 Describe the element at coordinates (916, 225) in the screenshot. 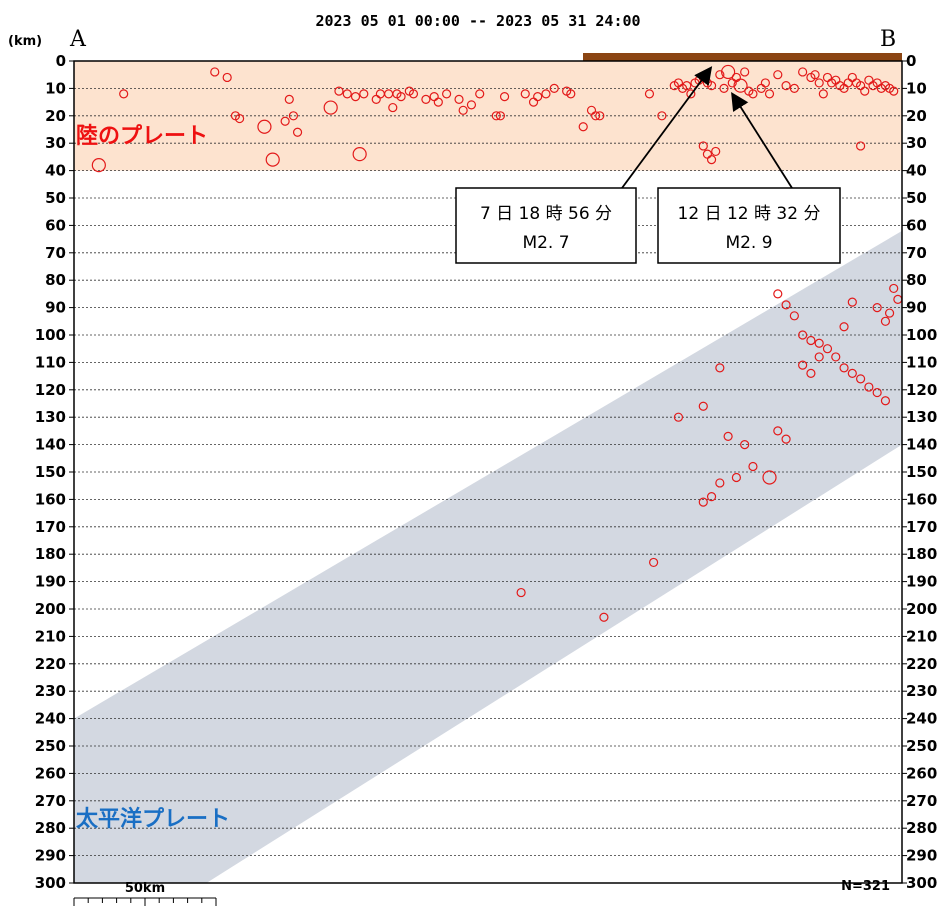

I see `tick-label-right: 60` at that location.